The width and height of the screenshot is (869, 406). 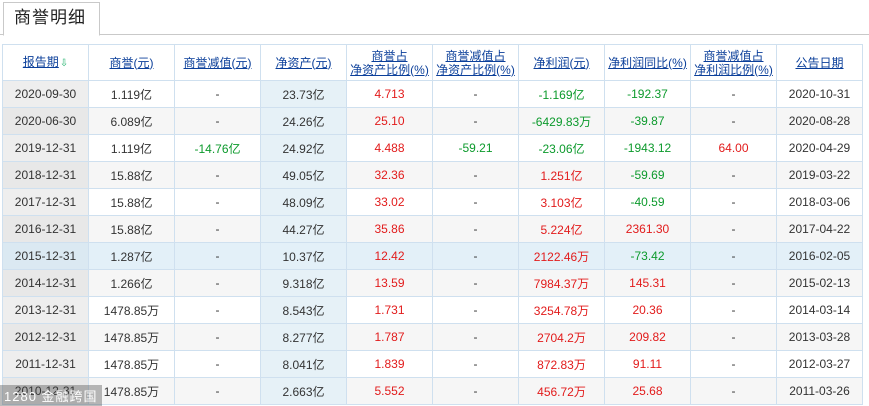 I want to click on cell-goodwill: 1478.85万, so click(x=131, y=364).